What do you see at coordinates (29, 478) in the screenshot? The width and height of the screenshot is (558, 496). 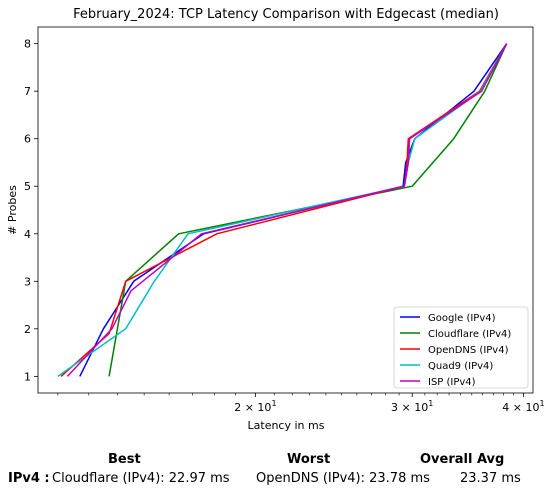 I see `ipv4-row-label: IPv4 :` at bounding box center [29, 478].